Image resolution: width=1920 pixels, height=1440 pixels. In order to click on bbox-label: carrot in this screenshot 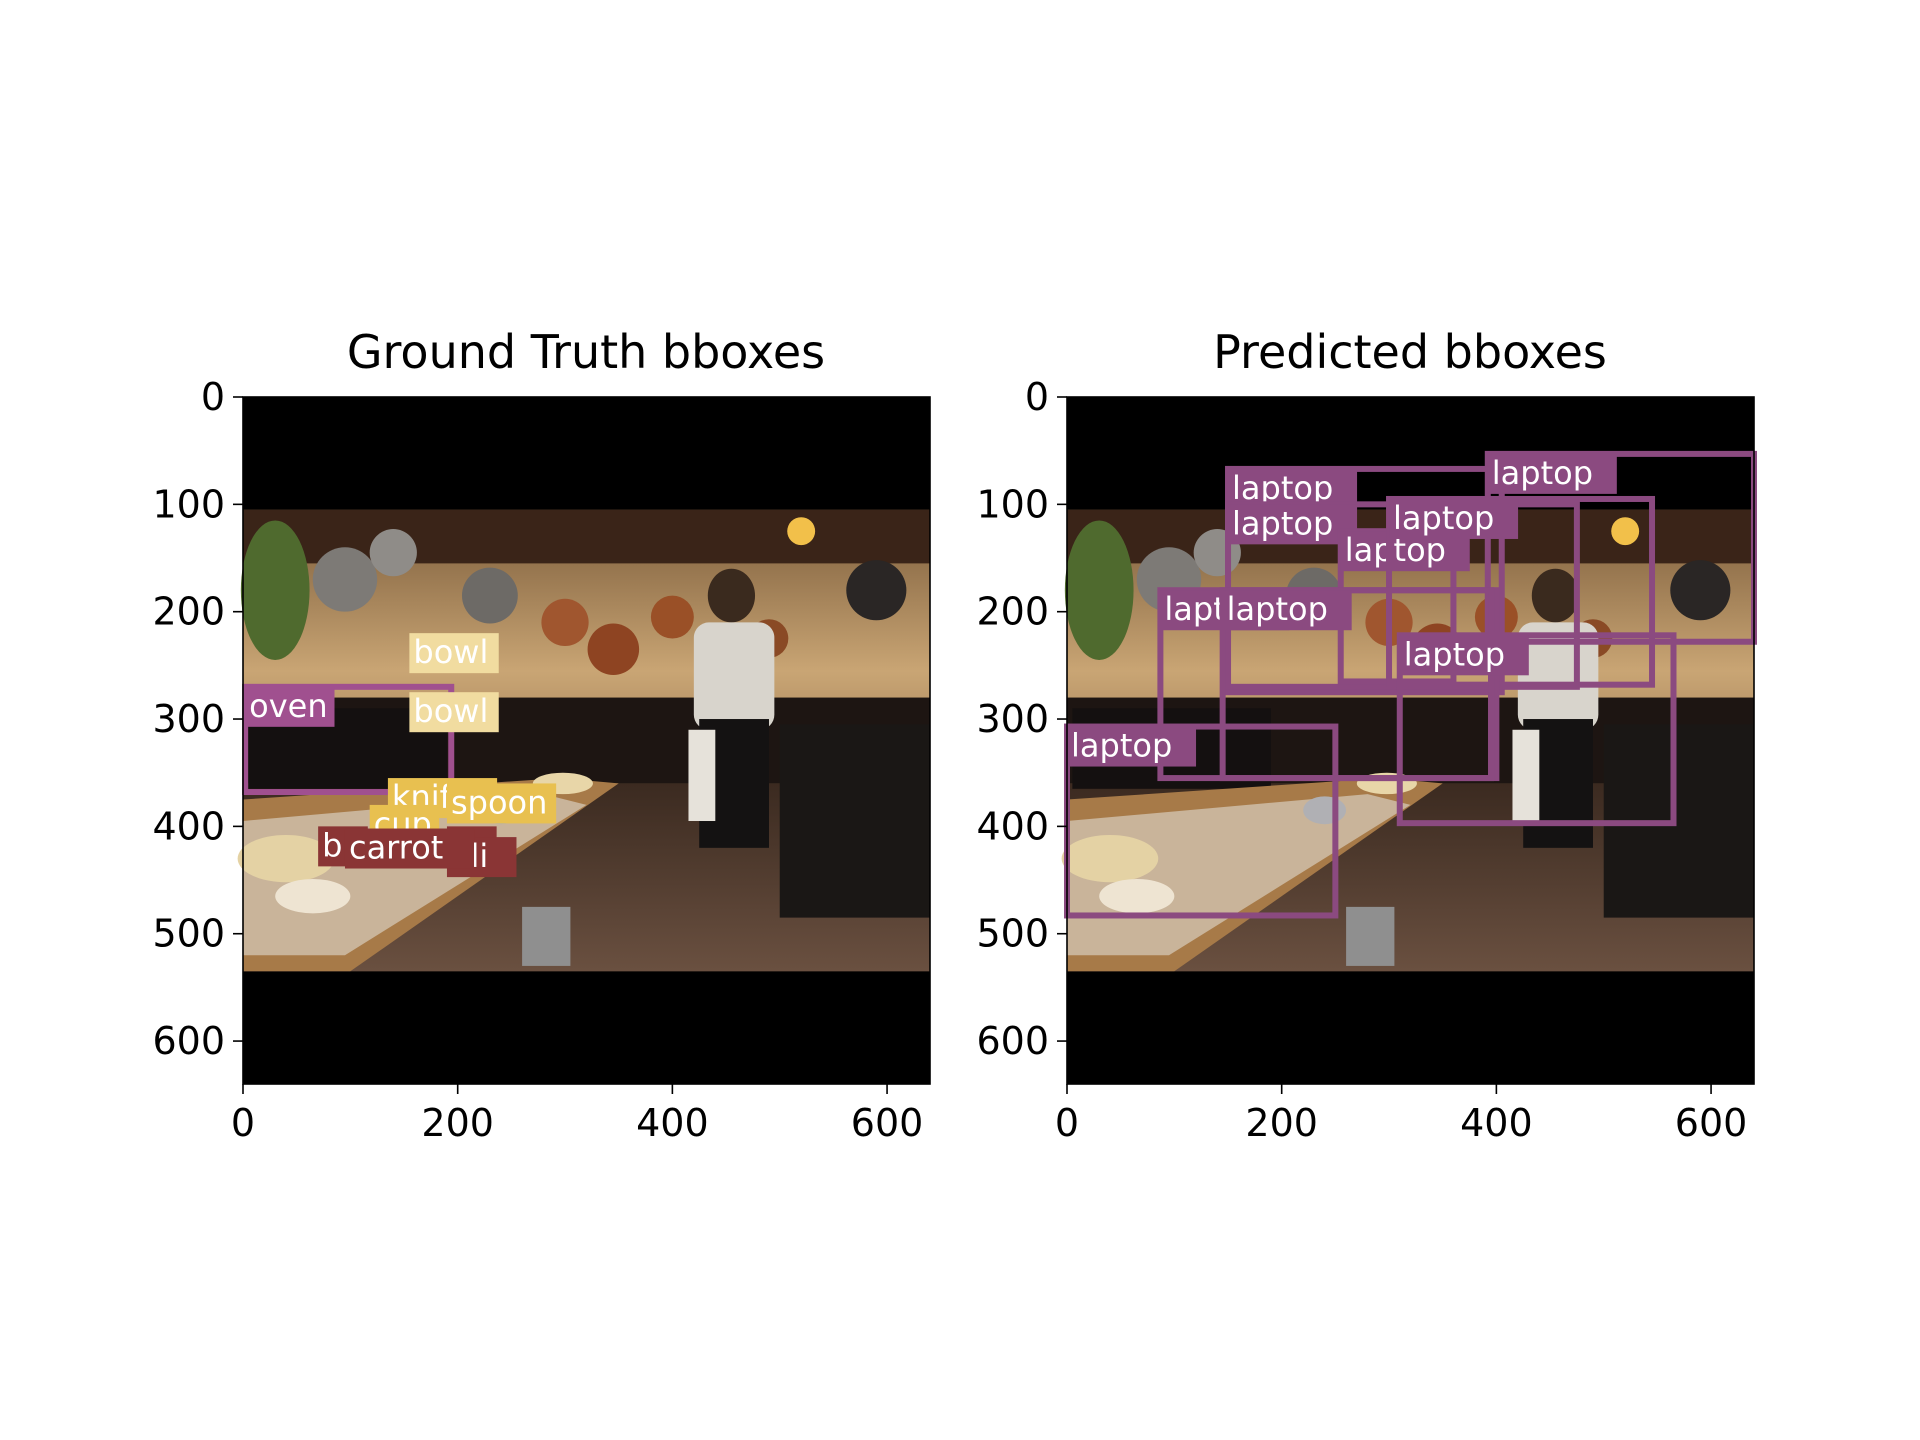, I will do `click(396, 848)`.